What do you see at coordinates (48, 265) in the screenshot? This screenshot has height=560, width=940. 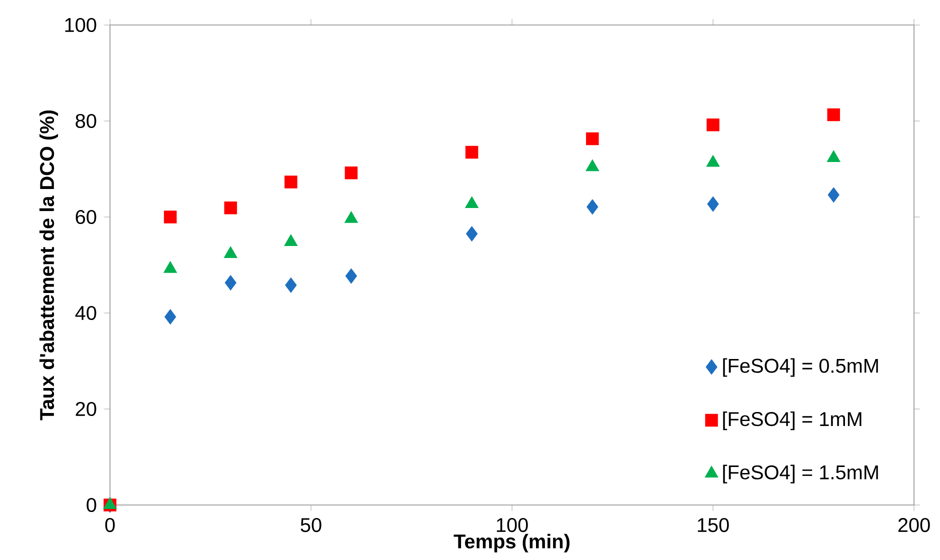 I see `y-axis-title: Taux d'abattement de la DCO (%)` at bounding box center [48, 265].